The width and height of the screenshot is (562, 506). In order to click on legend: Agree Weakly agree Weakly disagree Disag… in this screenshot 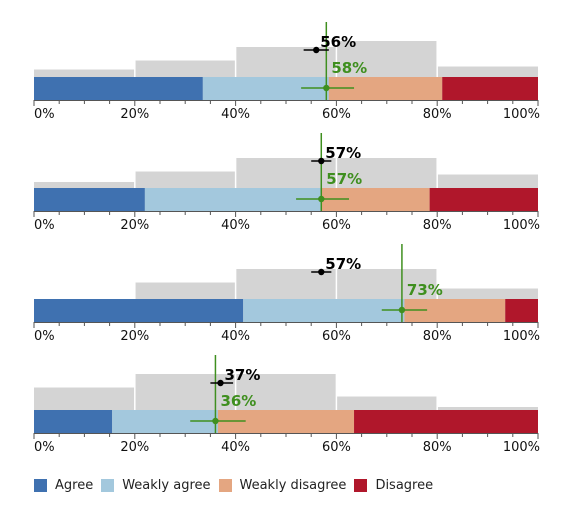, I will do `click(237, 485)`.